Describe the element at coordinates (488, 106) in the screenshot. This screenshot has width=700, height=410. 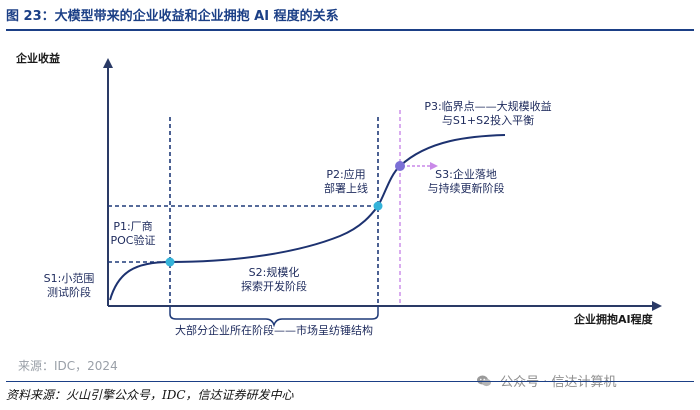
I see `p3-label-line-1: P3:临界点——大规模收益` at that location.